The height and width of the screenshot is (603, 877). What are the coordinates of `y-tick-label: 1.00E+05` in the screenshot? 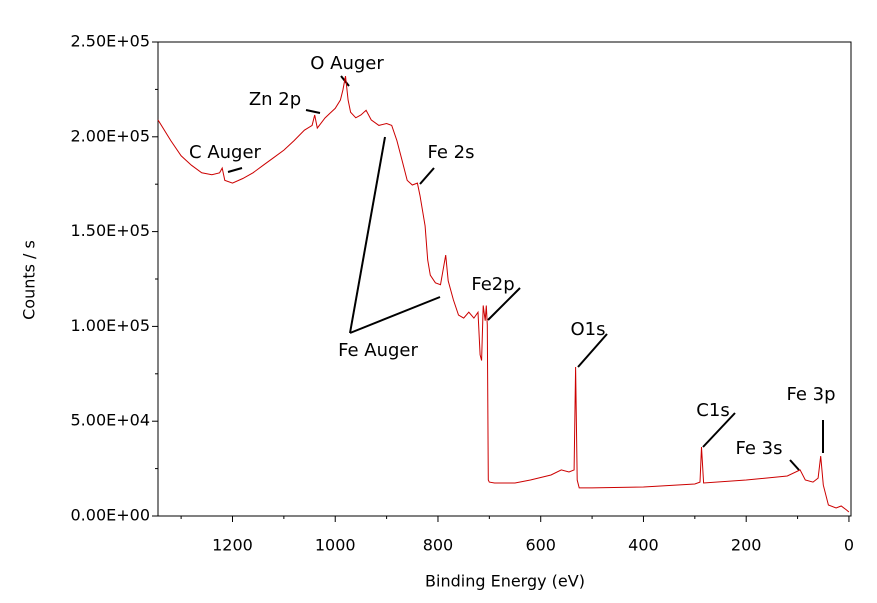 It's located at (111, 325).